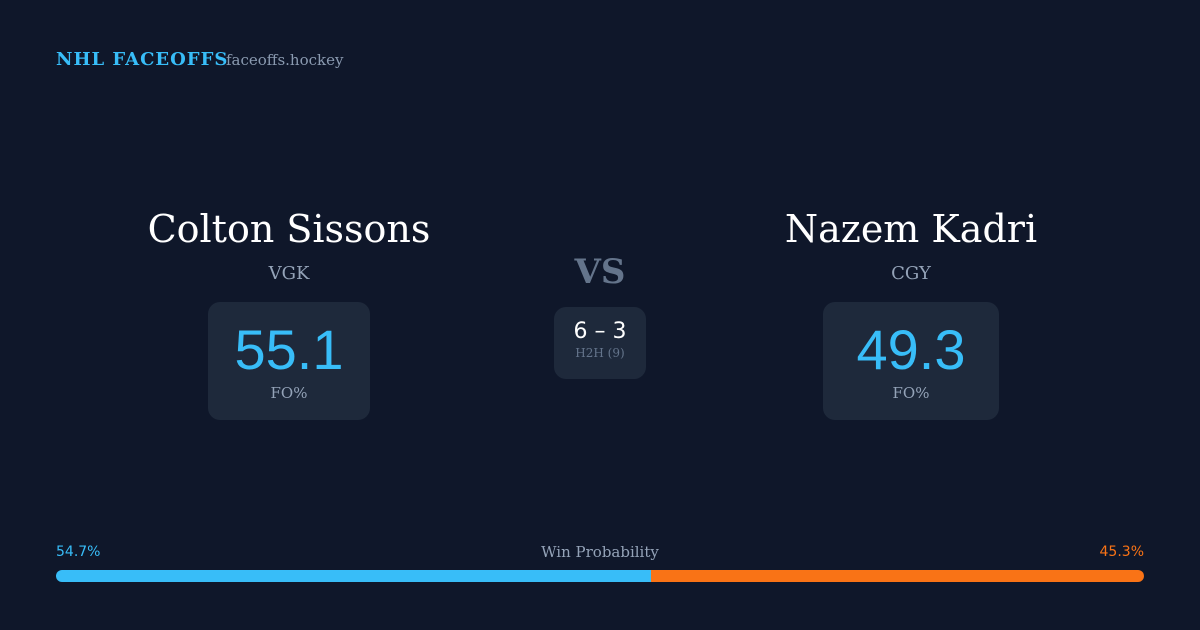  Describe the element at coordinates (911, 229) in the screenshot. I see `player-name: Nazem Kadri` at that location.